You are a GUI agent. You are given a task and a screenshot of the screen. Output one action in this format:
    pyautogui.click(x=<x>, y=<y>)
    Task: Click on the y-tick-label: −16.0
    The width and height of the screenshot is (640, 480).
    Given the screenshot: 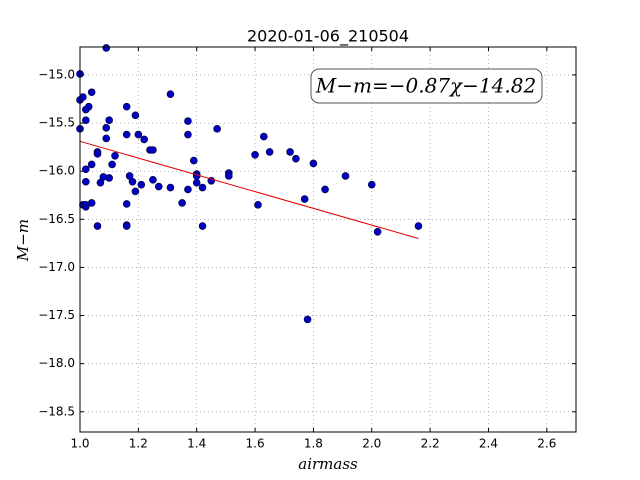 What is the action you would take?
    pyautogui.click(x=56, y=171)
    